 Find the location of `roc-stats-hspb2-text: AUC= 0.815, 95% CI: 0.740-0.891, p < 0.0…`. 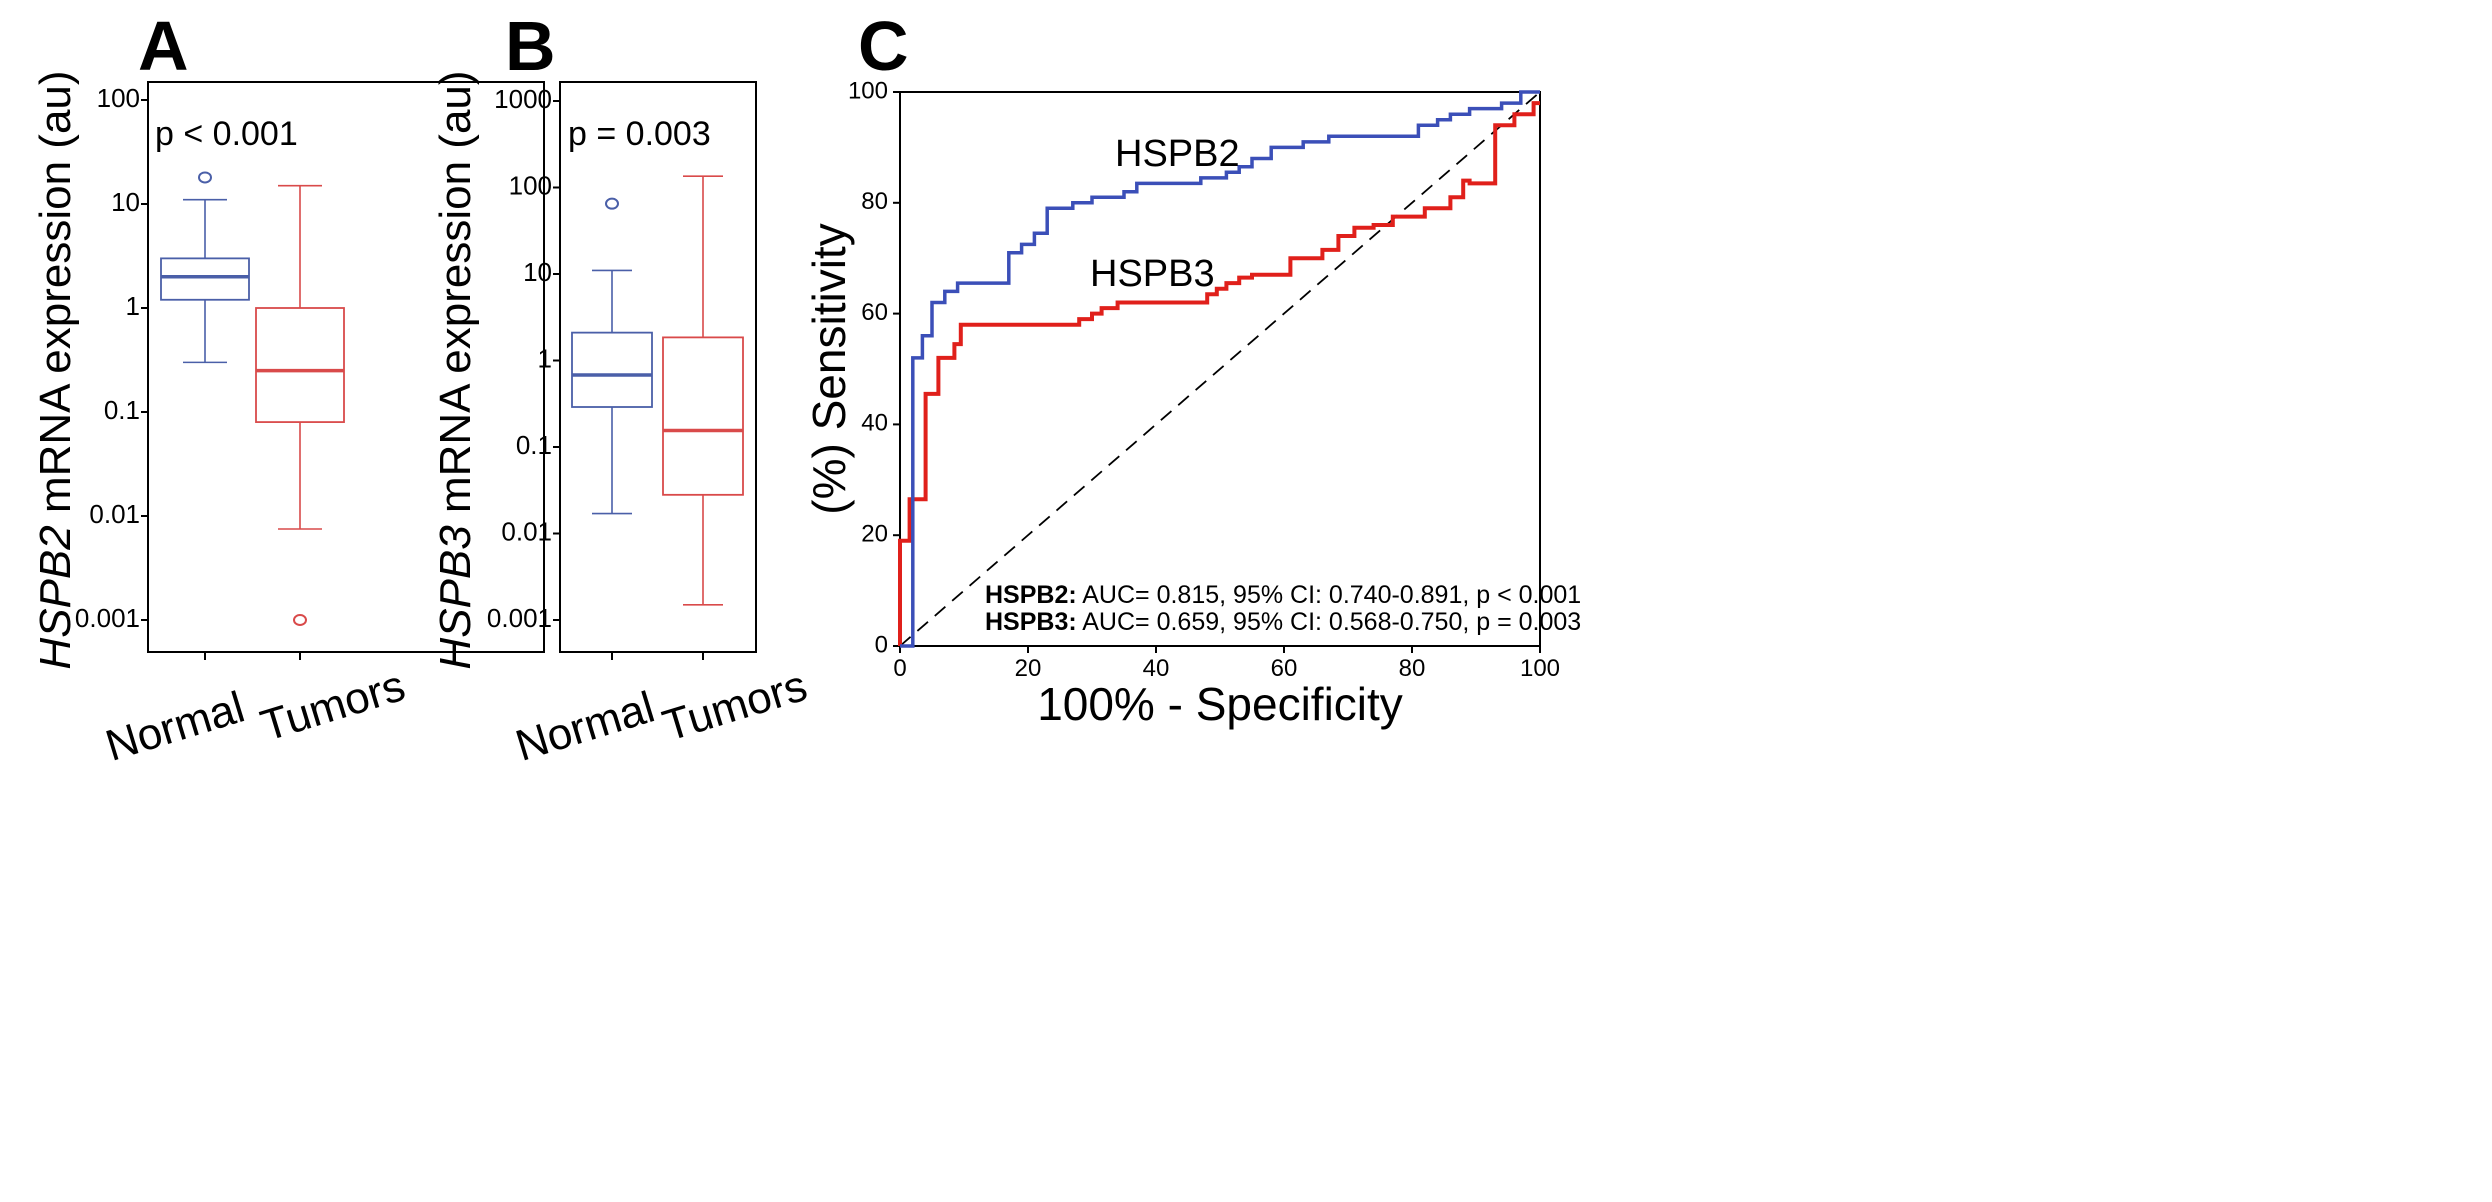

roc-stats-hspb2-text: AUC= 0.815, 95% CI: 0.740-0.891, p < 0.0… is located at coordinates (1329, 595).